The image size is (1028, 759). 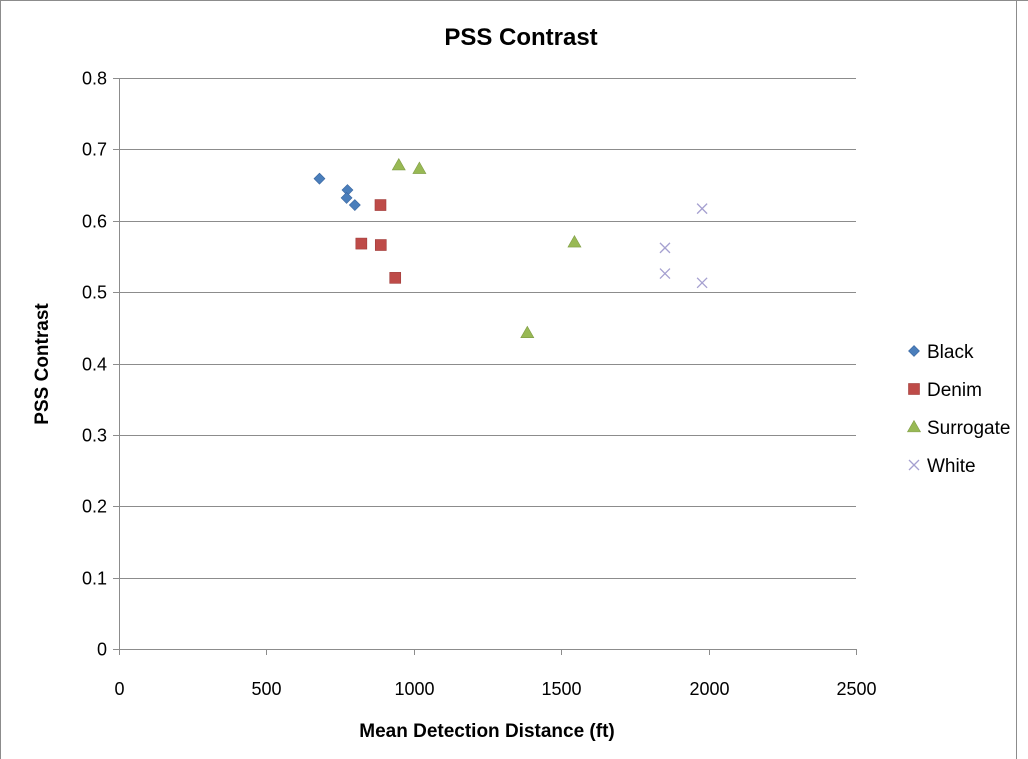 I want to click on legend-marker-white, so click(x=914, y=465).